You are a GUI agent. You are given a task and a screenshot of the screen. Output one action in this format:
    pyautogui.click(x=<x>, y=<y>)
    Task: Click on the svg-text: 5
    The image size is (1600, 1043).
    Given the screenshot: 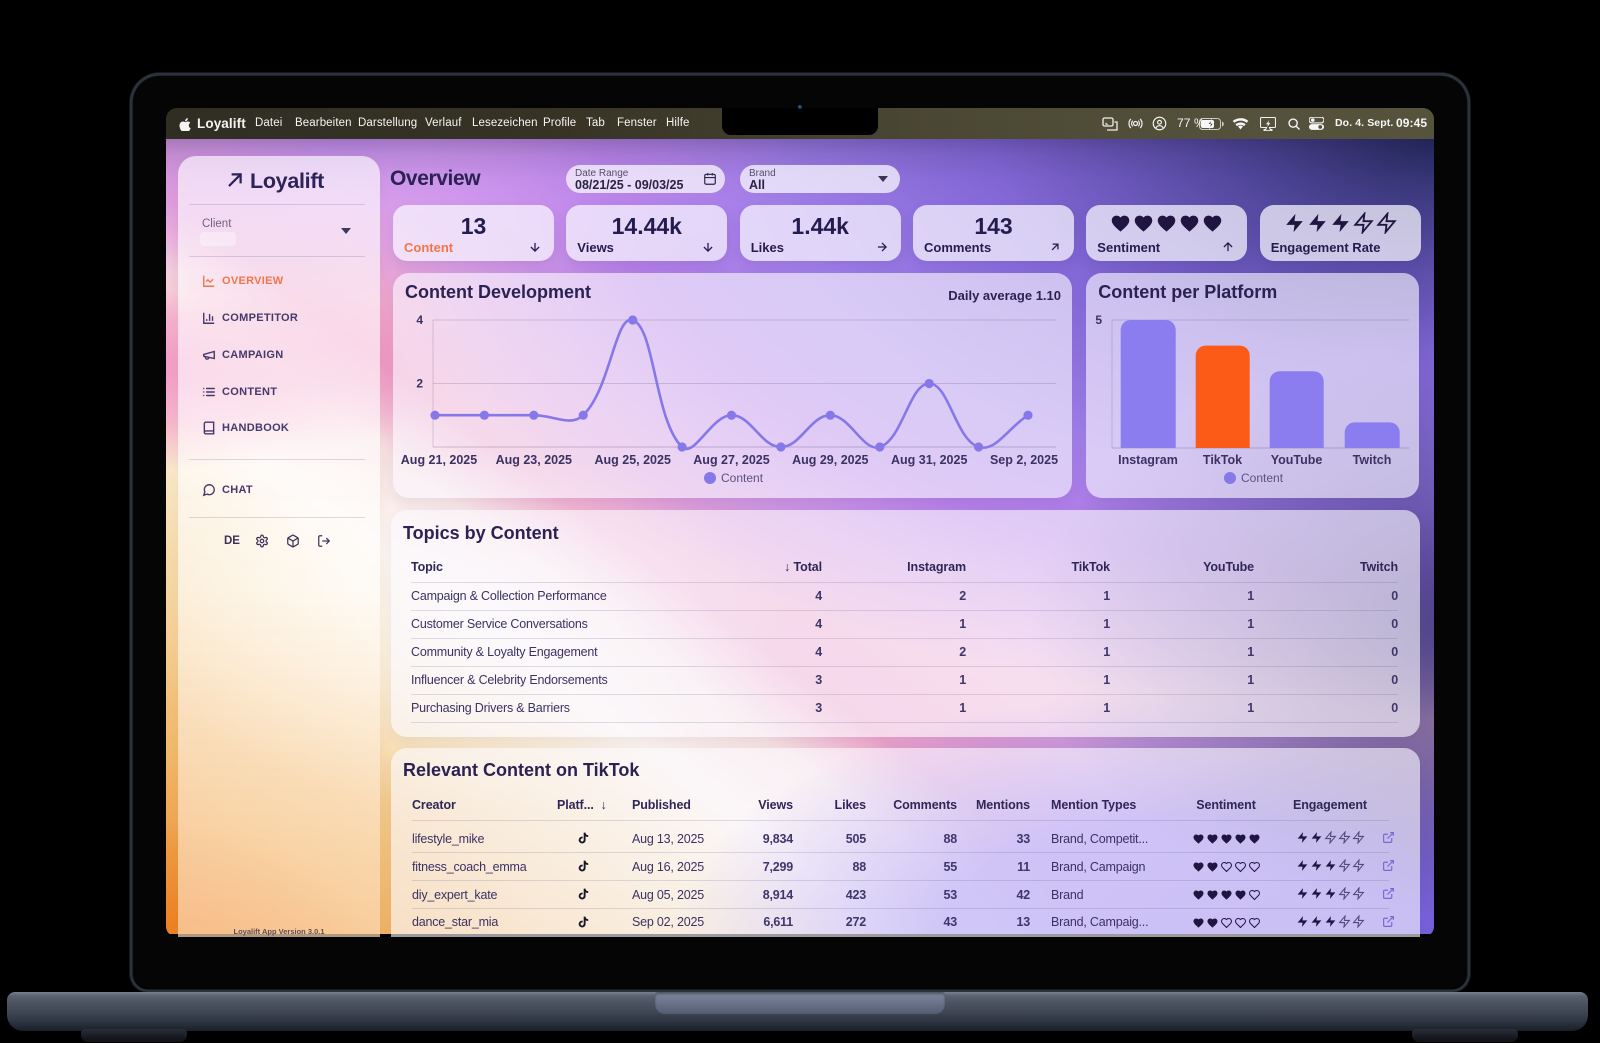 What is the action you would take?
    pyautogui.click(x=1099, y=320)
    